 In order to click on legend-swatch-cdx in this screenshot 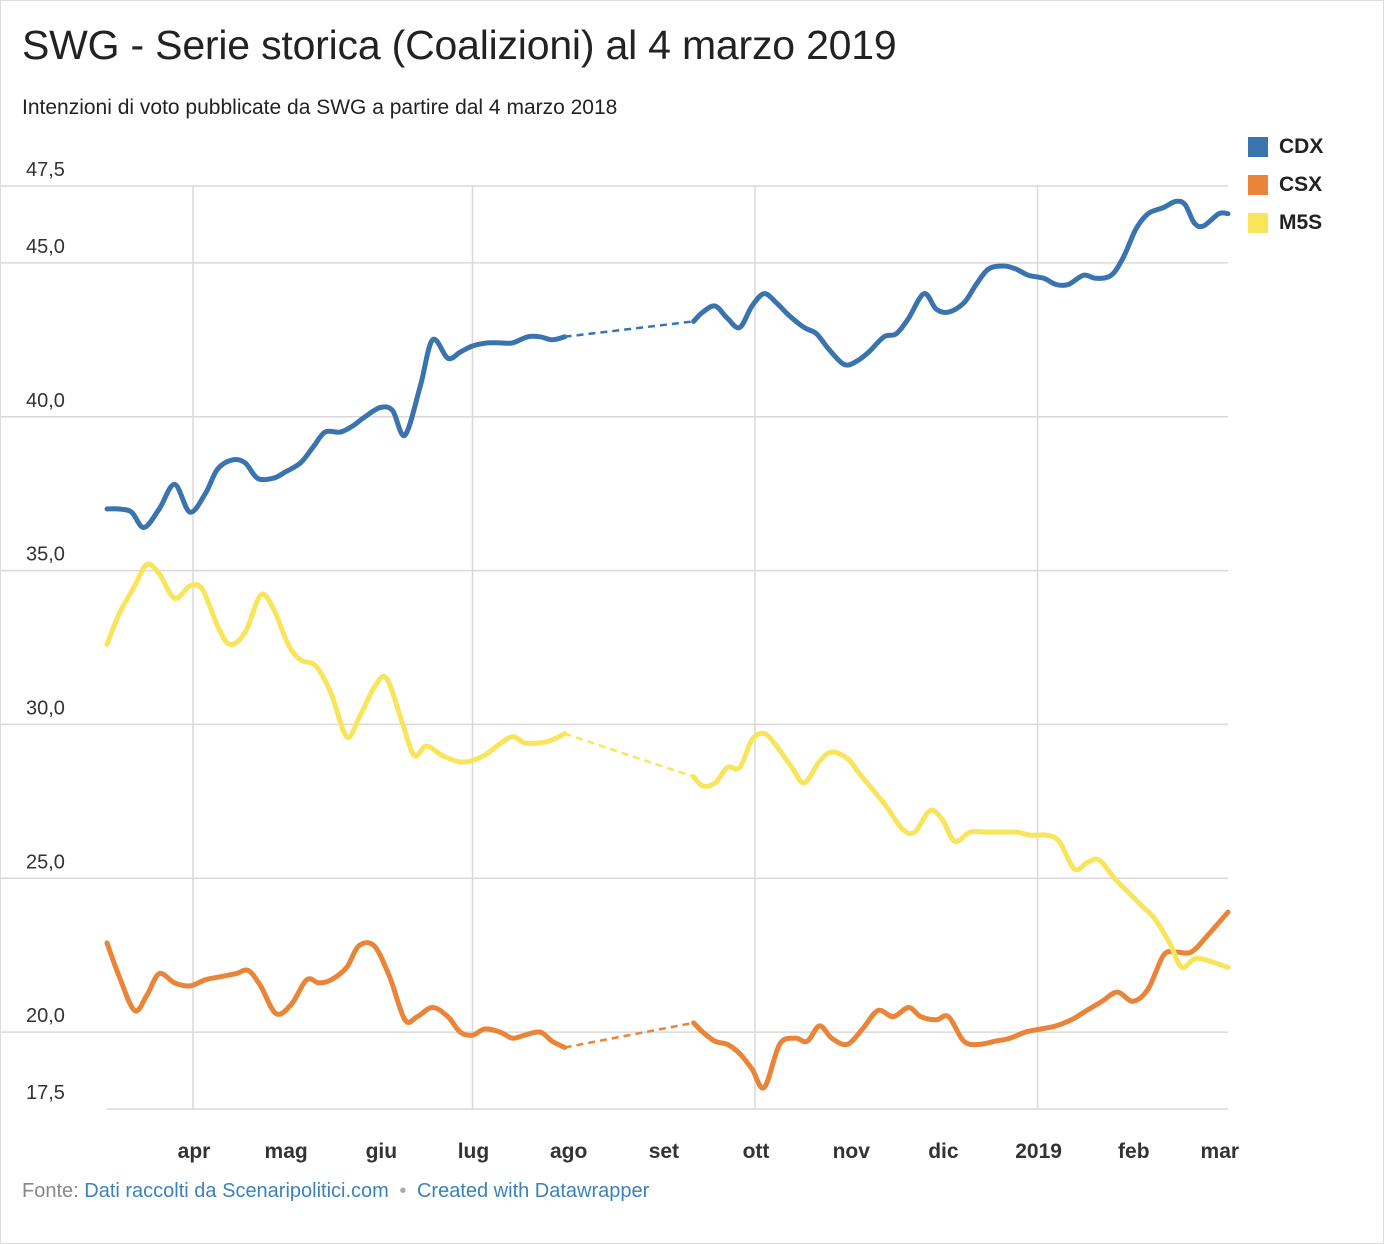, I will do `click(1258, 147)`.